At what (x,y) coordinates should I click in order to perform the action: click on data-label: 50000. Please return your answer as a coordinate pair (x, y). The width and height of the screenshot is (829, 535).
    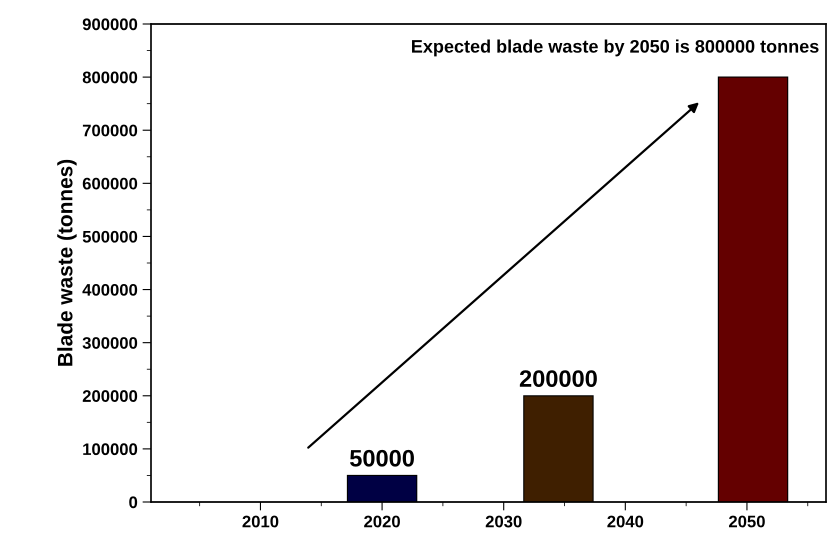
    Looking at the image, I should click on (382, 458).